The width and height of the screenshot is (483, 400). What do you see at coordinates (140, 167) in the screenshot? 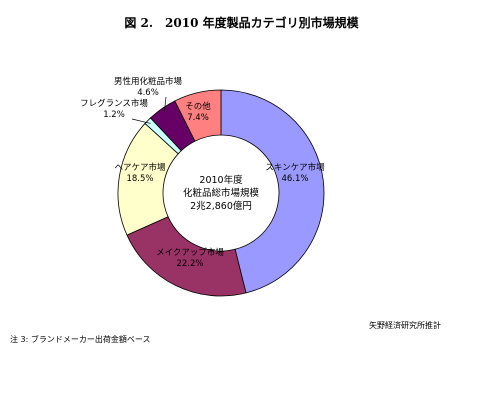
I see `slice-label-name: ヘアケア市場` at bounding box center [140, 167].